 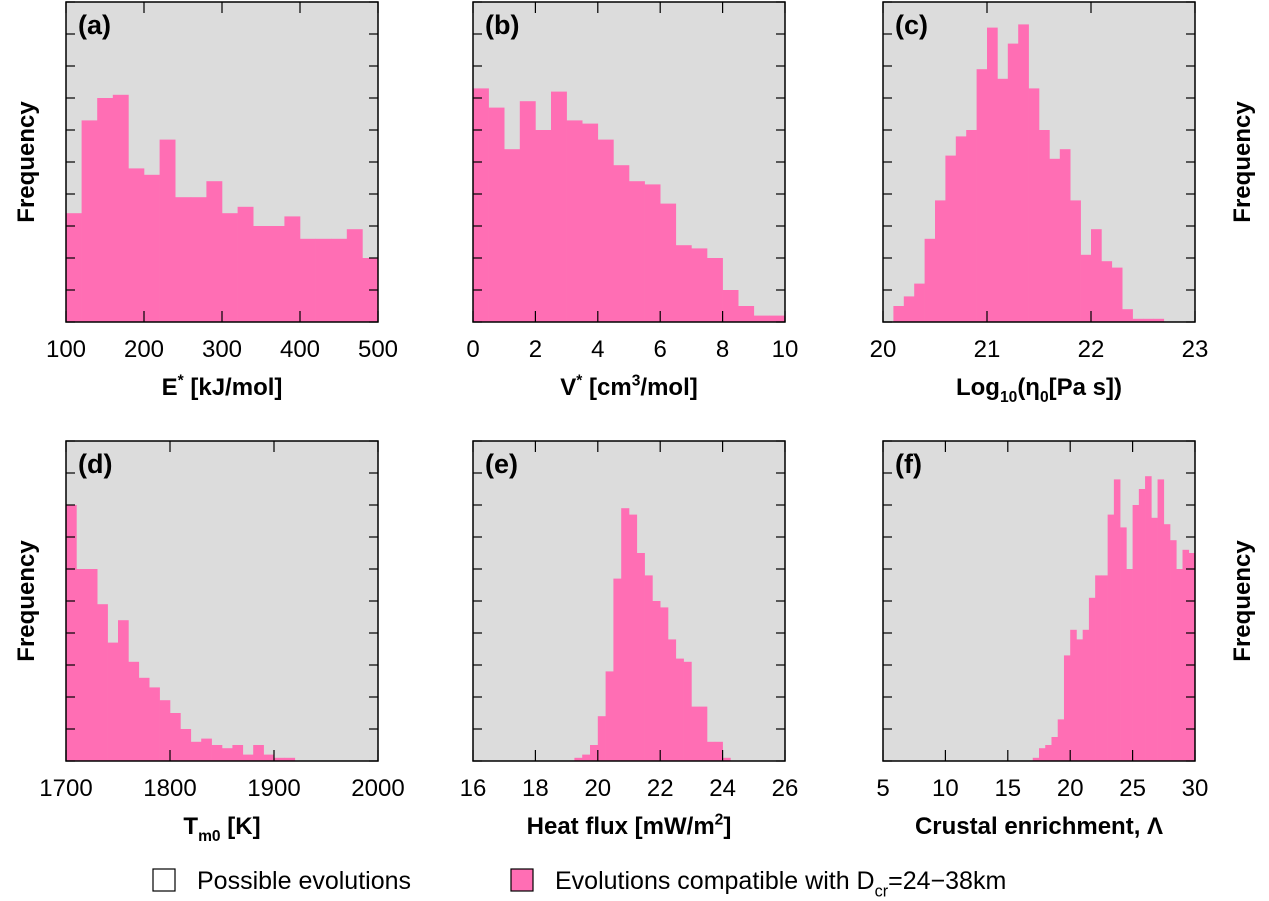 I want to click on panel: 20 21 22 23 (c) Log10(η0[Pa s]) Frequency, so click(x=1063, y=203).